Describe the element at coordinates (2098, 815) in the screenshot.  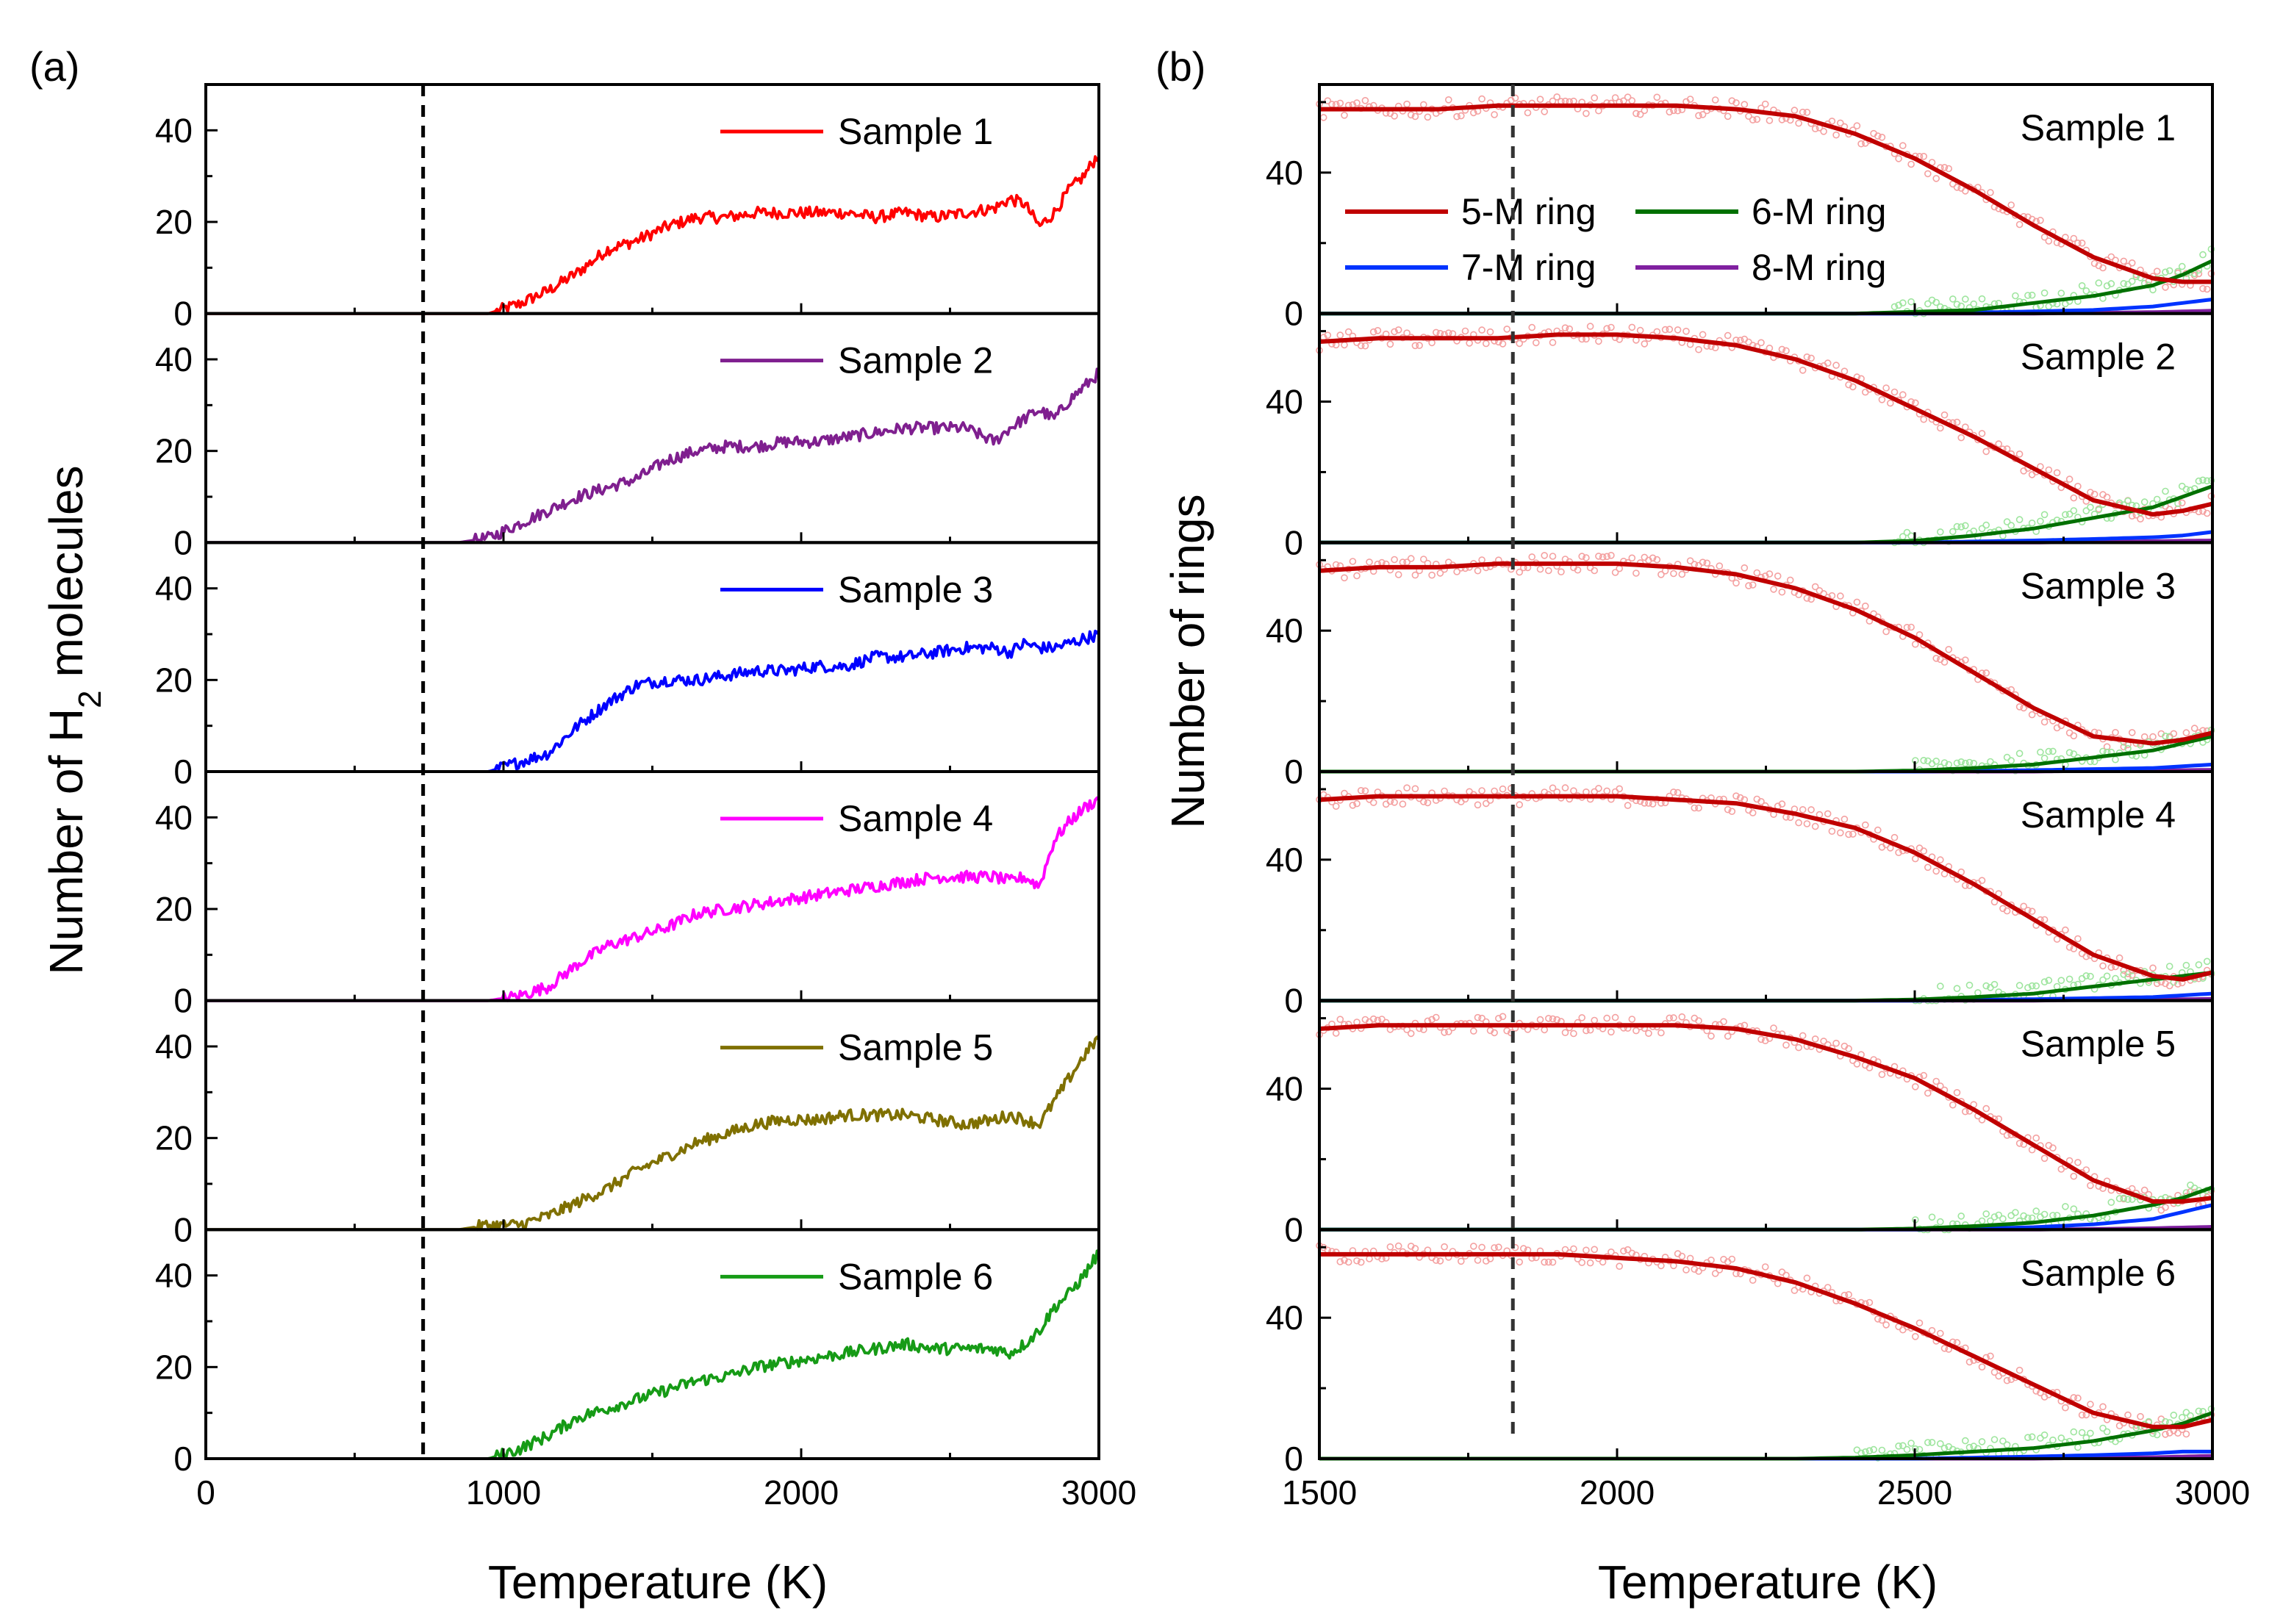
I see `panel-b-sample-label: Sample 4` at that location.